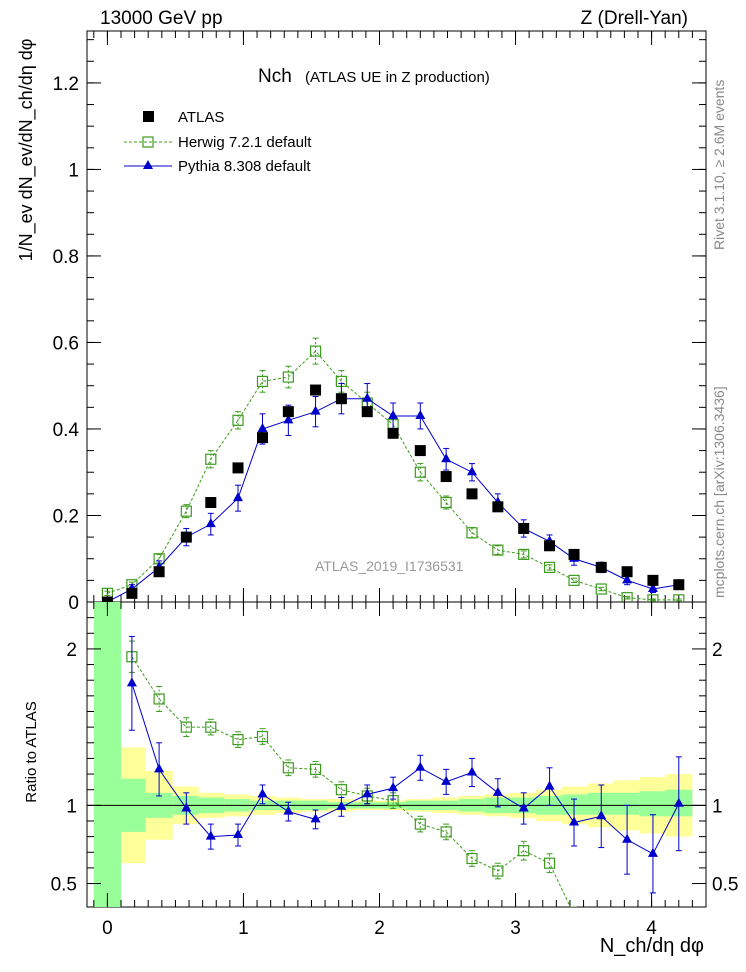  I want to click on x-tick-label: 0, so click(107, 928).